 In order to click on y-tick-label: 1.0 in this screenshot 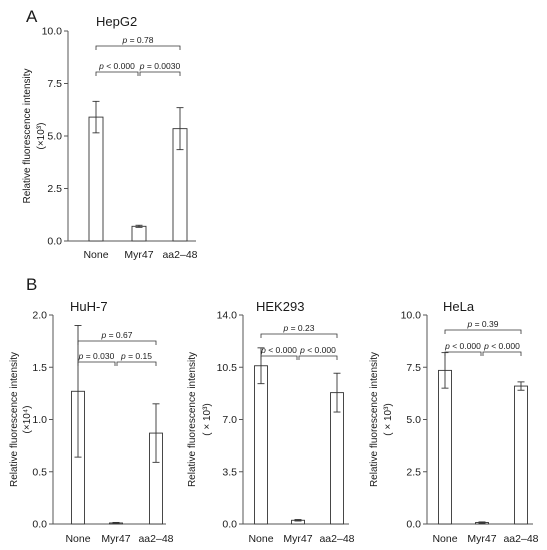, I will do `click(39, 420)`.